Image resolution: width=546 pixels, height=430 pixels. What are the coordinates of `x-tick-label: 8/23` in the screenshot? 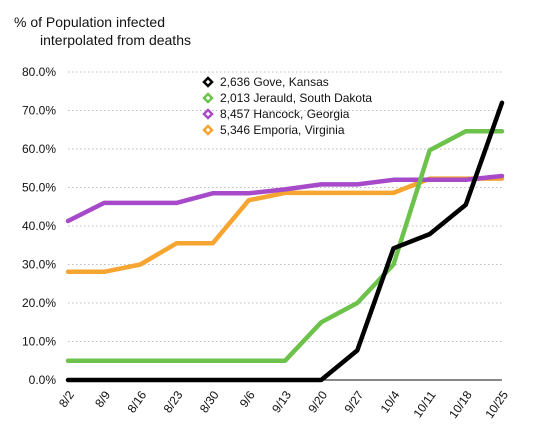 It's located at (173, 401).